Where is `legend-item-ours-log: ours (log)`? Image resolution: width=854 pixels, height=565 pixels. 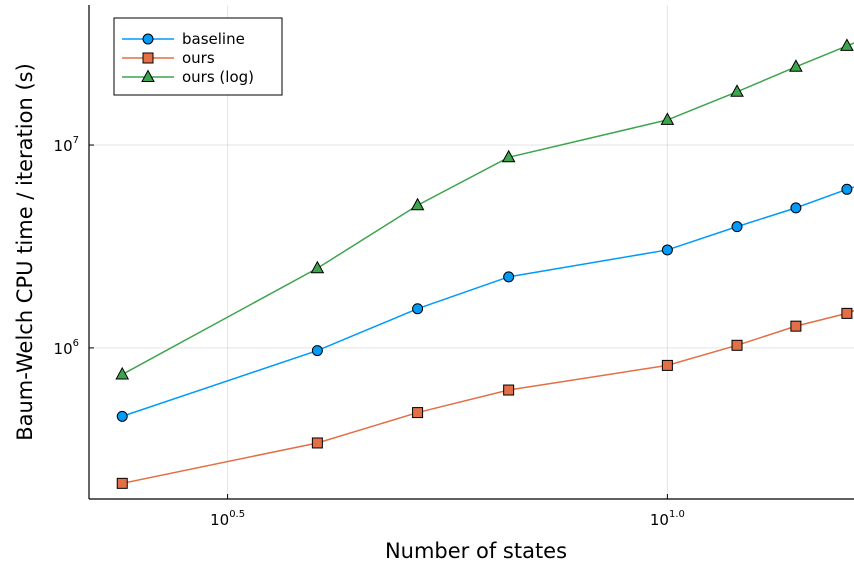
legend-item-ours-log: ours (log) is located at coordinates (188, 77).